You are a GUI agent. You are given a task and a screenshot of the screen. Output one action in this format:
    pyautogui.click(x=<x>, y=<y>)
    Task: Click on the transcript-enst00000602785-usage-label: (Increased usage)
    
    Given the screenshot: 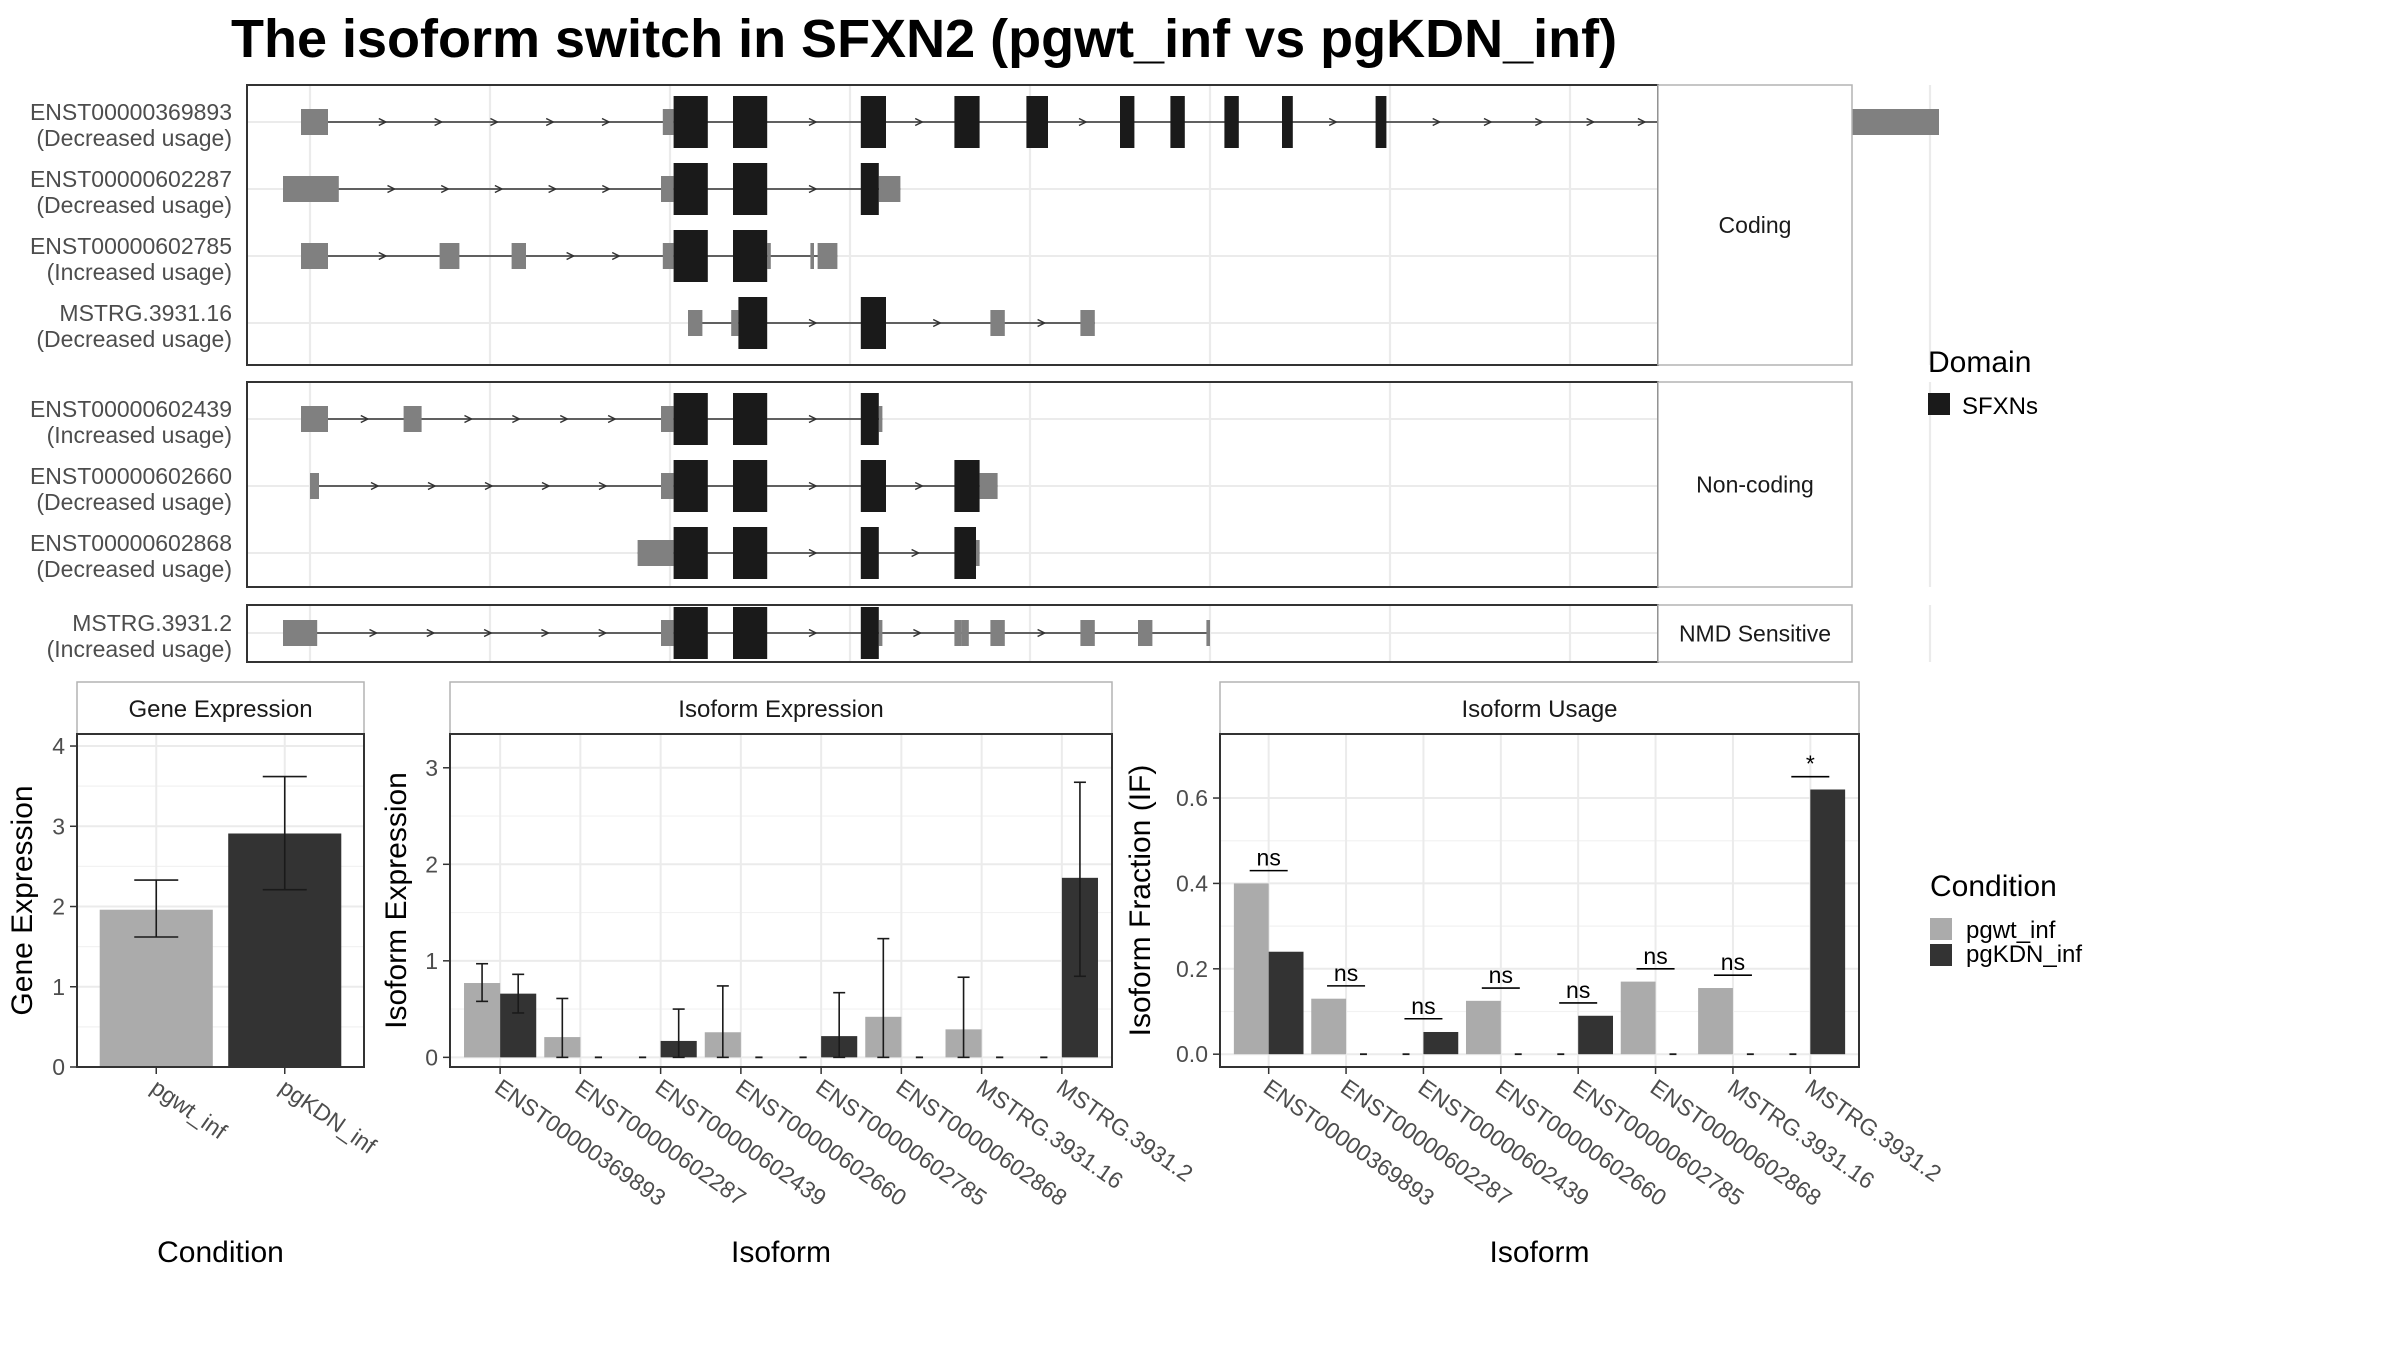 What is the action you would take?
    pyautogui.click(x=139, y=272)
    